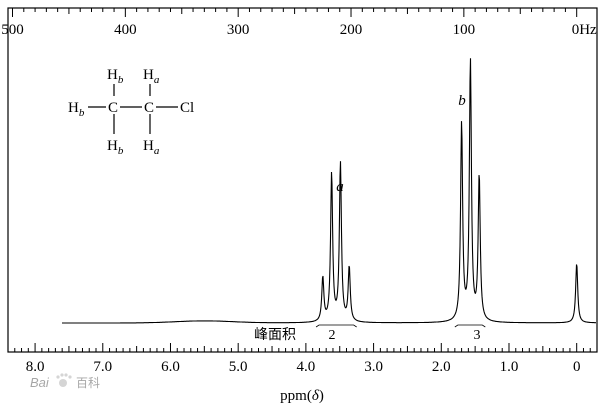 The image size is (605, 415). What do you see at coordinates (462, 101) in the screenshot?
I see `peak-label-b: b` at bounding box center [462, 101].